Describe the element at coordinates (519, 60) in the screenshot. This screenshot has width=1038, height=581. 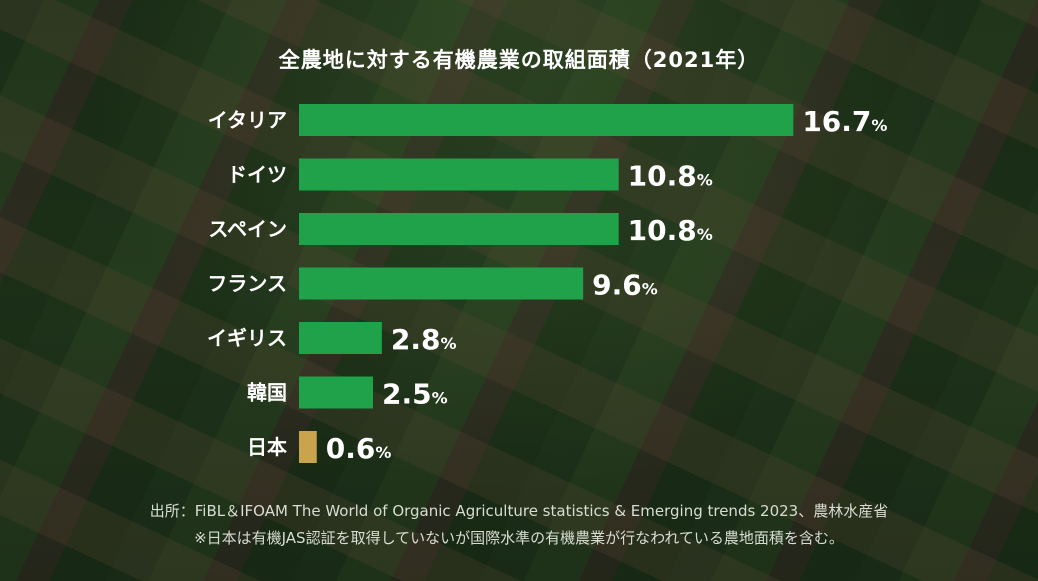
I see `chart-title: 全農地に対する有機農業の取組面積（2021年）` at that location.